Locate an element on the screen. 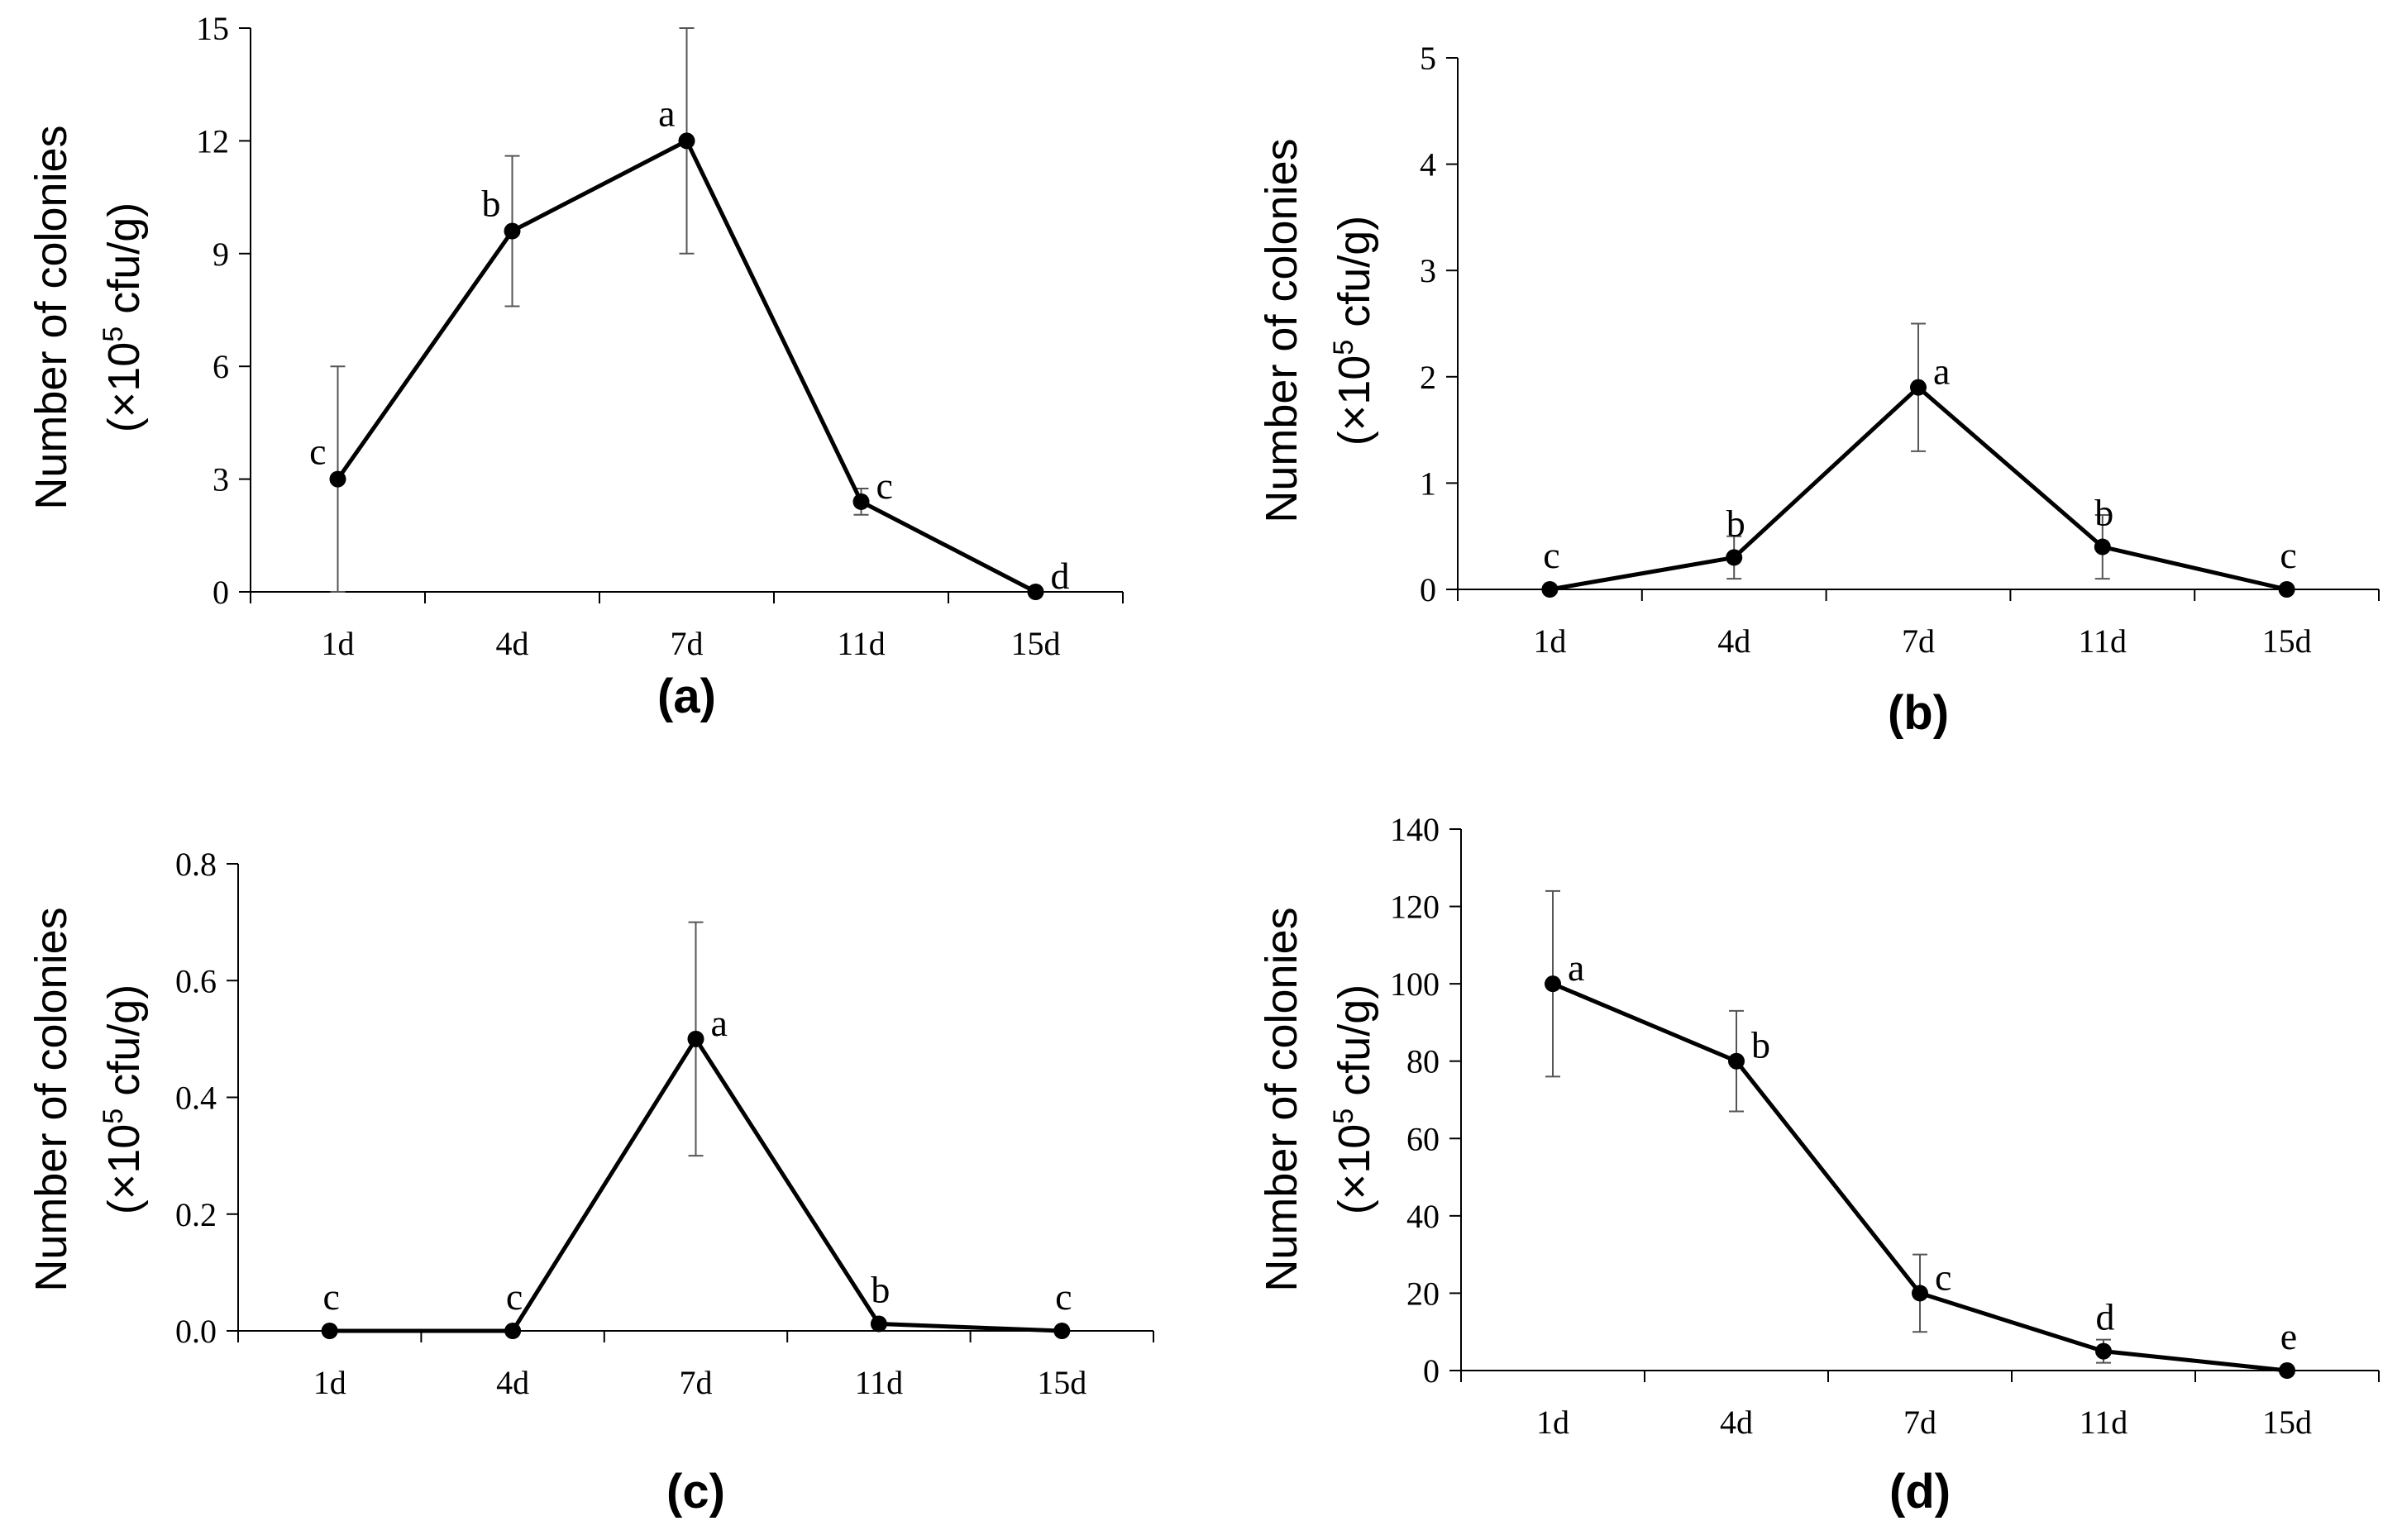 The width and height of the screenshot is (2402, 1540). y-tick-label: 1 is located at coordinates (1428, 483).